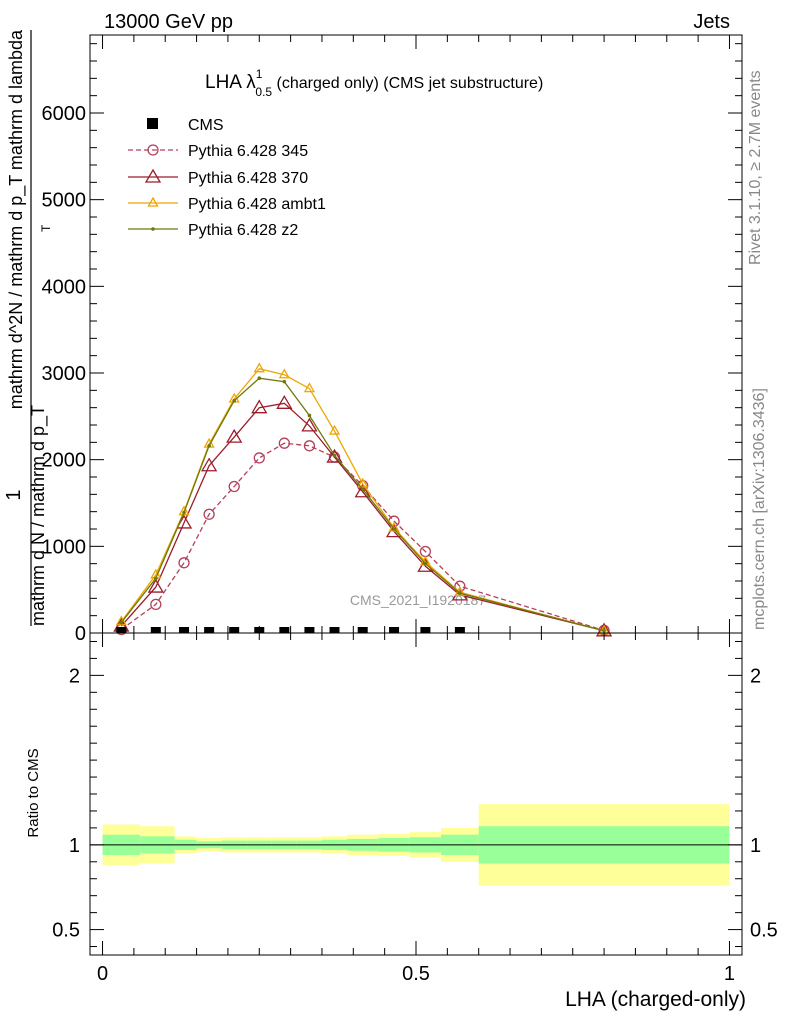 Image resolution: width=786 pixels, height=1024 pixels. I want to click on title-rest: (charged only) (CMS jet substructure), so click(407, 83).